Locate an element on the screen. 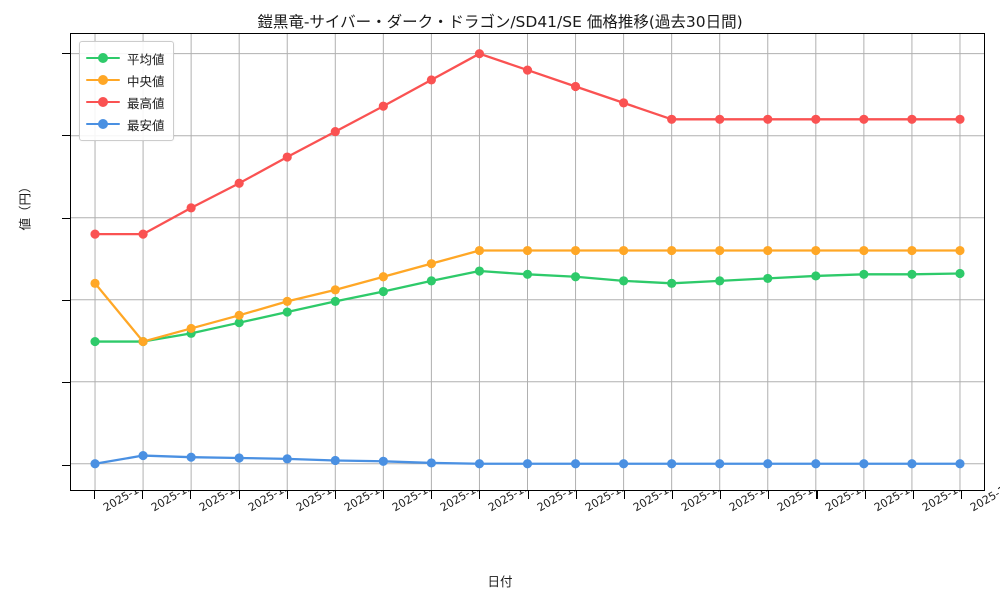 This screenshot has height=600, width=1000. legend-label: 平均値 is located at coordinates (146, 59).